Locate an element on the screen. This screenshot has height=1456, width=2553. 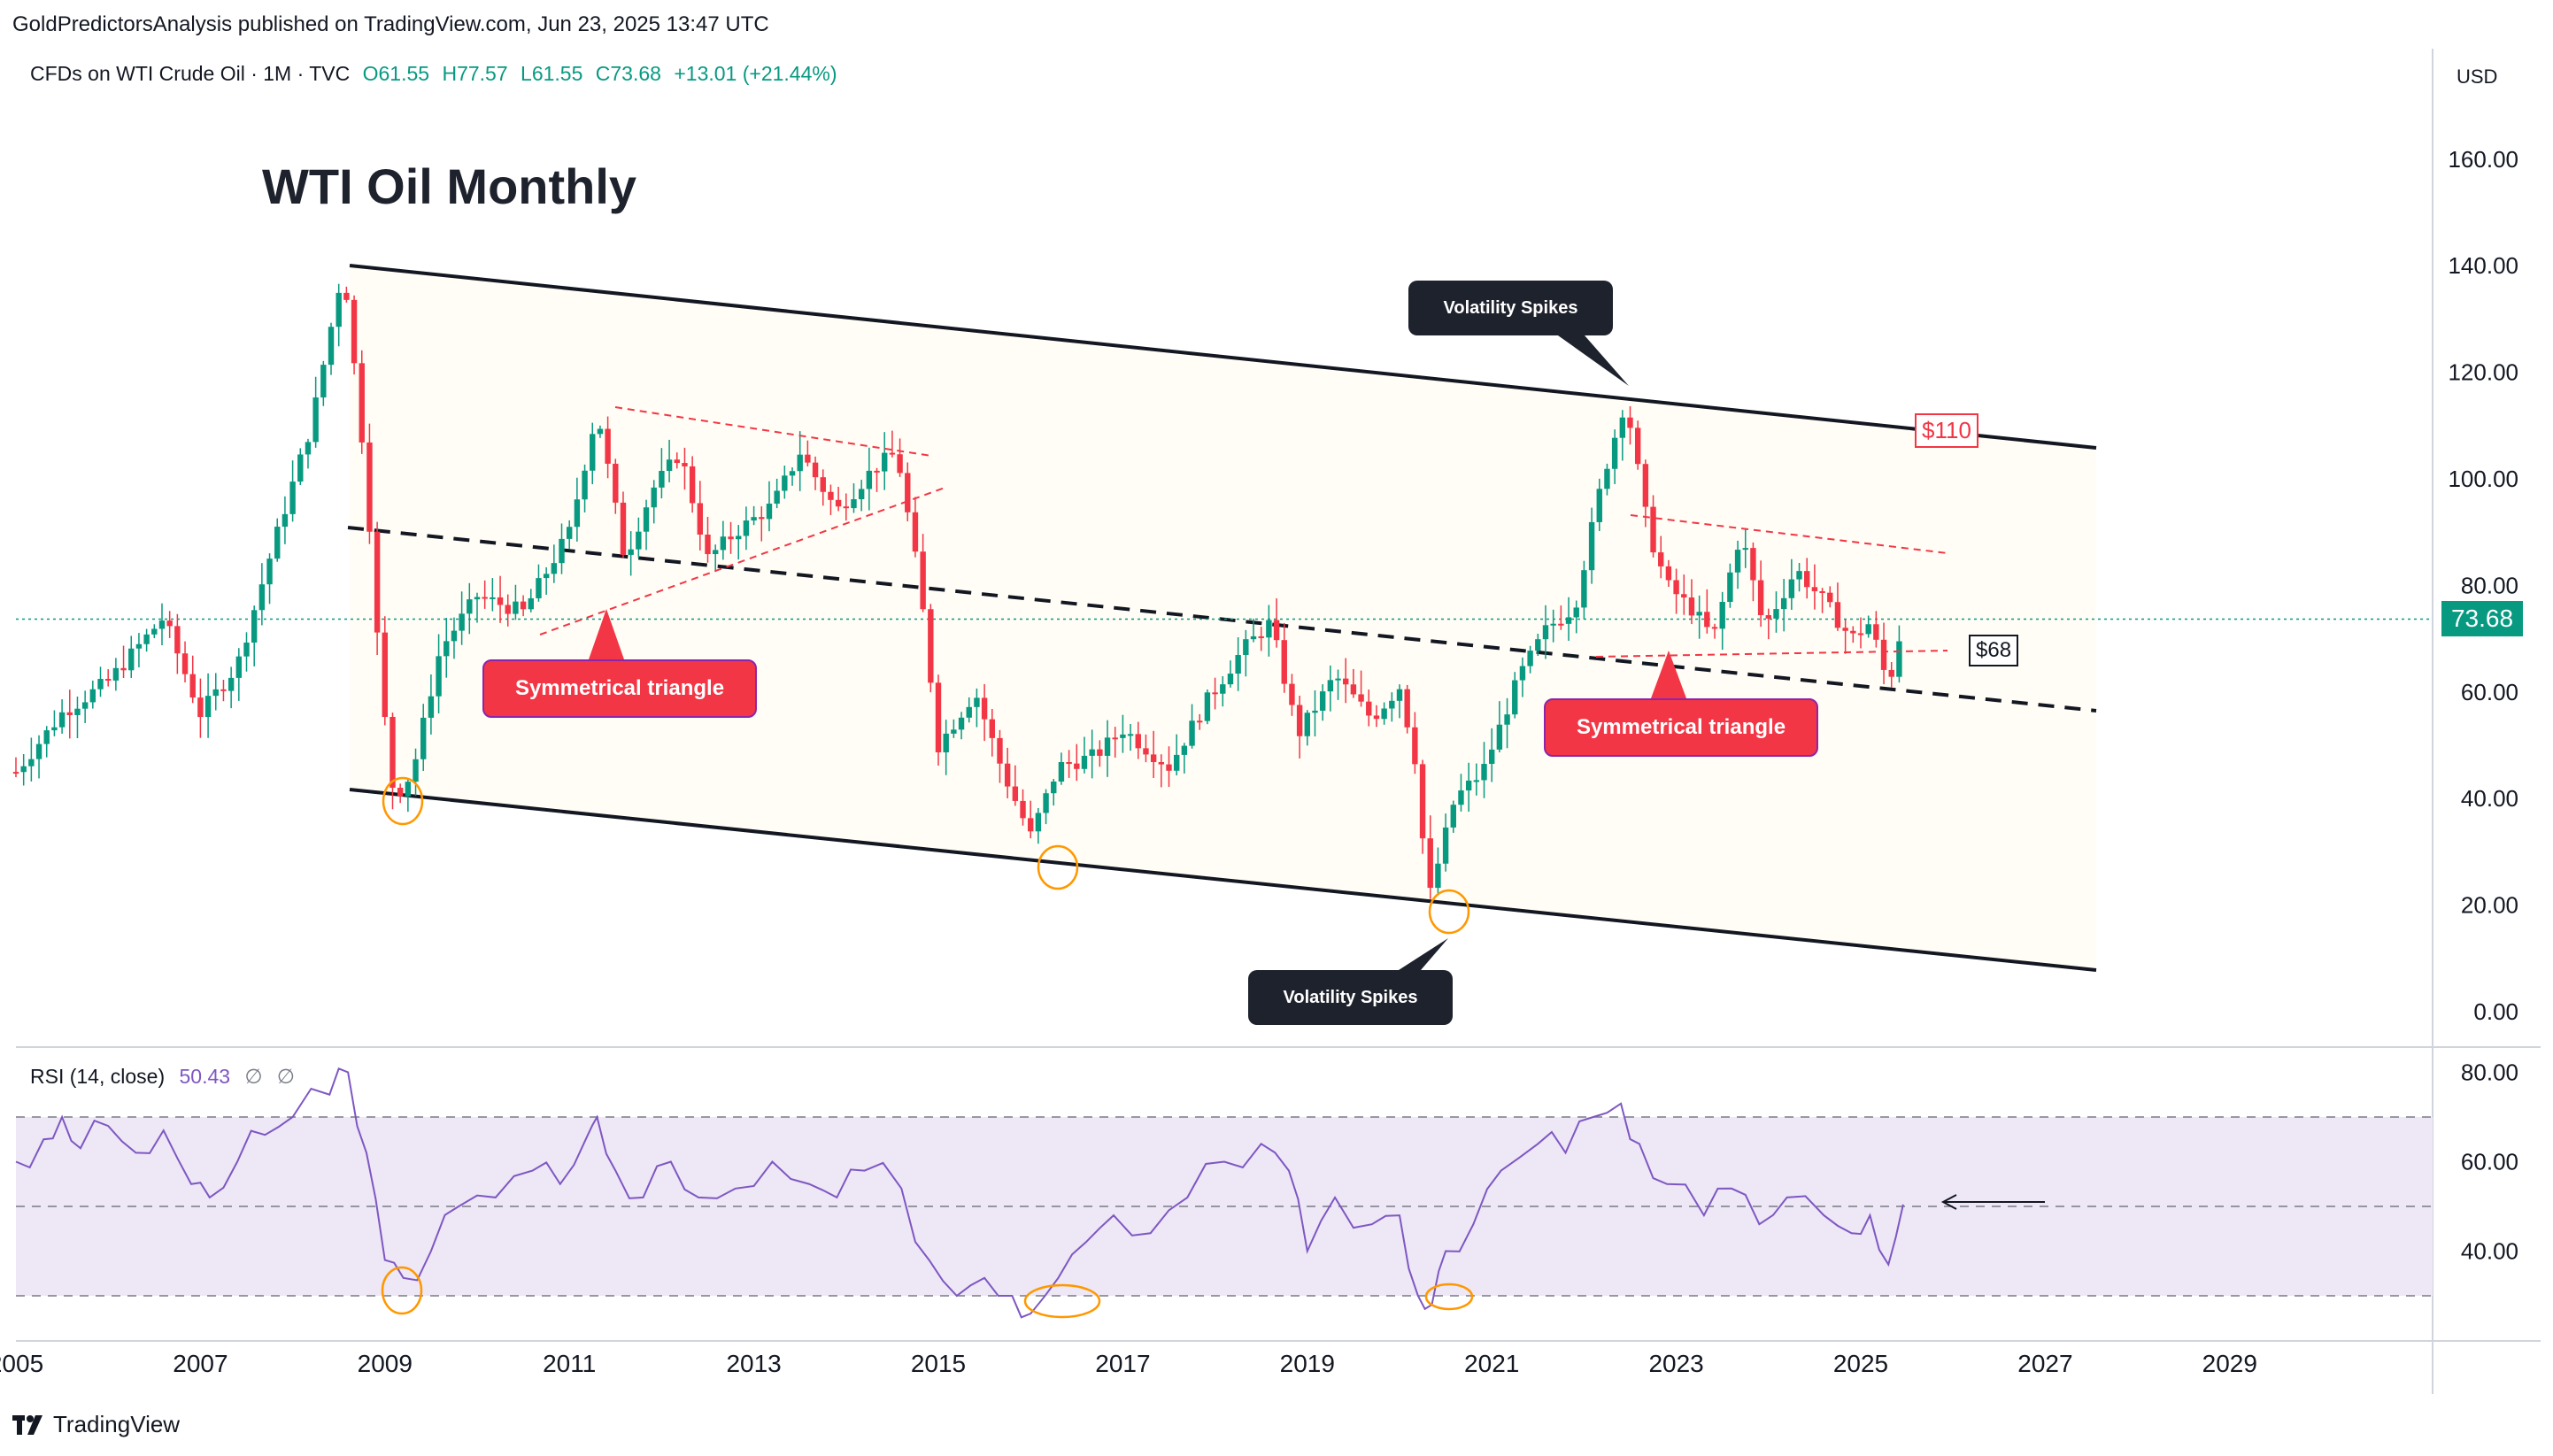
time-axis-label: 2015 is located at coordinates (939, 1363).